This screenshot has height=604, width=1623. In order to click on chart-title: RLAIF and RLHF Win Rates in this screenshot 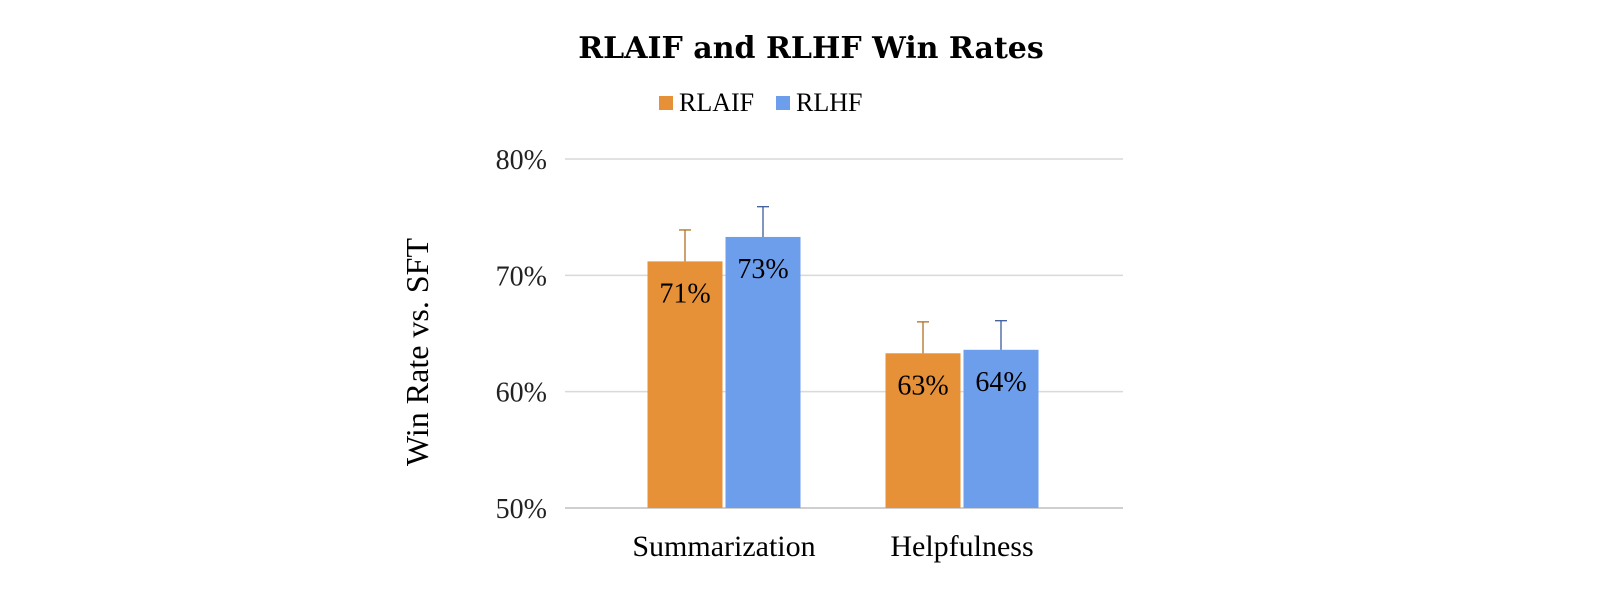, I will do `click(811, 48)`.